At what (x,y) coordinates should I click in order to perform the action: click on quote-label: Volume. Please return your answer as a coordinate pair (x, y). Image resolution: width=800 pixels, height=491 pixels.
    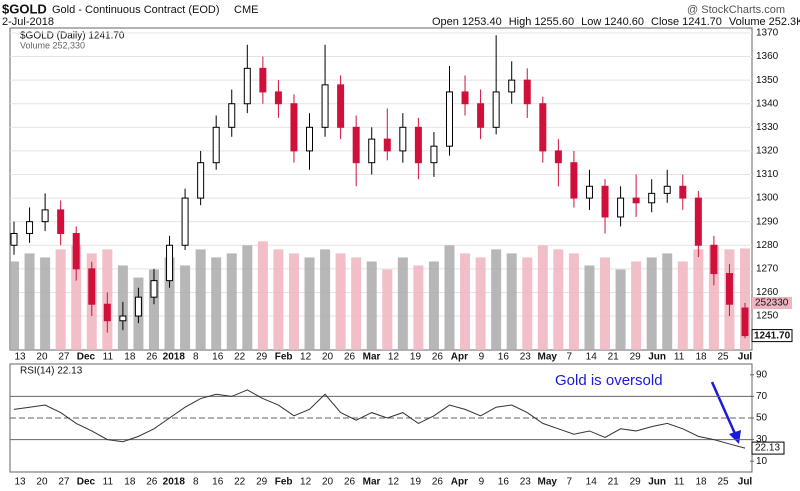
    Looking at the image, I should click on (747, 22).